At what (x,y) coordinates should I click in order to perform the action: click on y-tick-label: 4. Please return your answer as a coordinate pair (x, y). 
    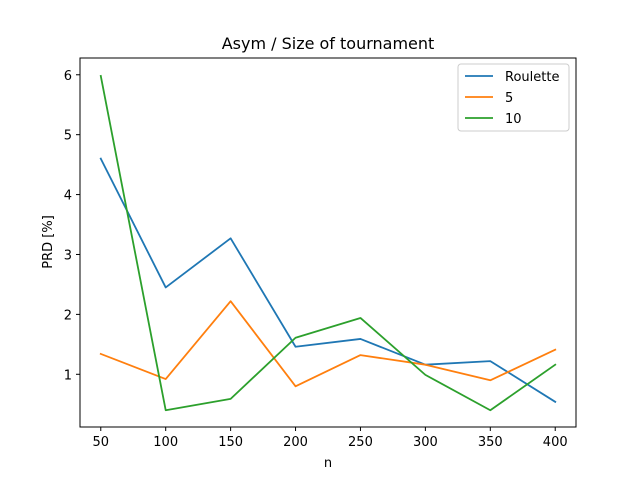
    Looking at the image, I should click on (68, 196).